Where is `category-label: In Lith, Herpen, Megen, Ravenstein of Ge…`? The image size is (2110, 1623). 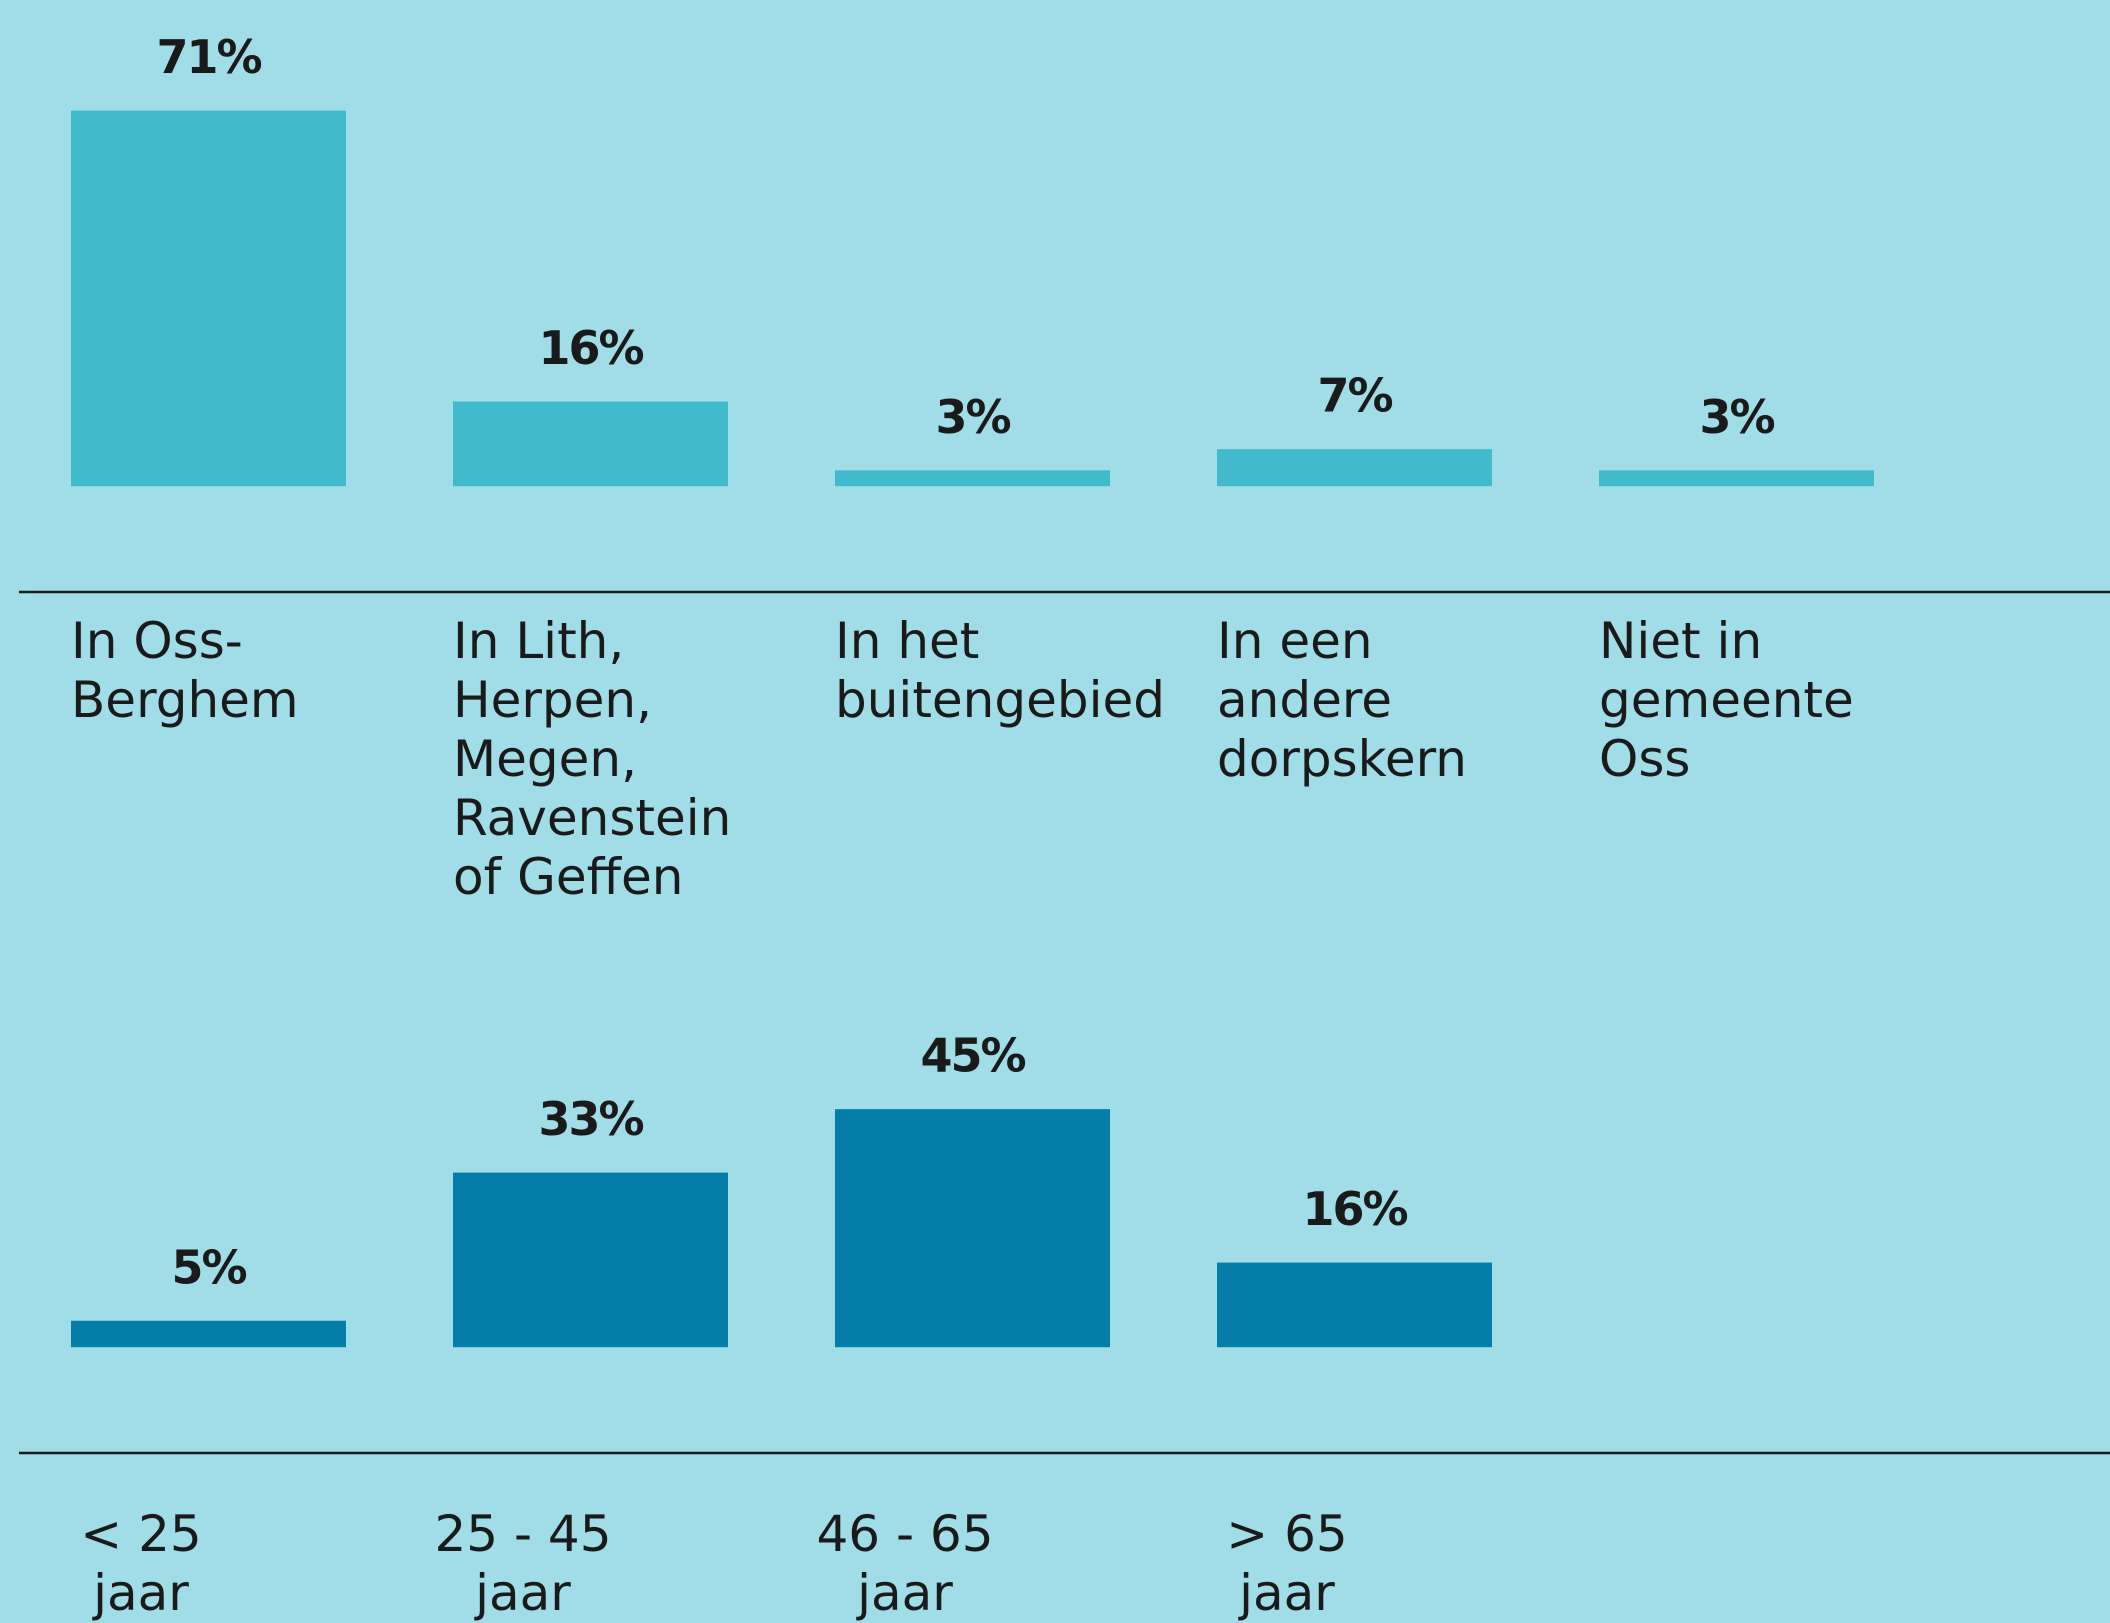
category-label: In Lith, Herpen, Megen, Ravenstein of Ge… is located at coordinates (592, 759).